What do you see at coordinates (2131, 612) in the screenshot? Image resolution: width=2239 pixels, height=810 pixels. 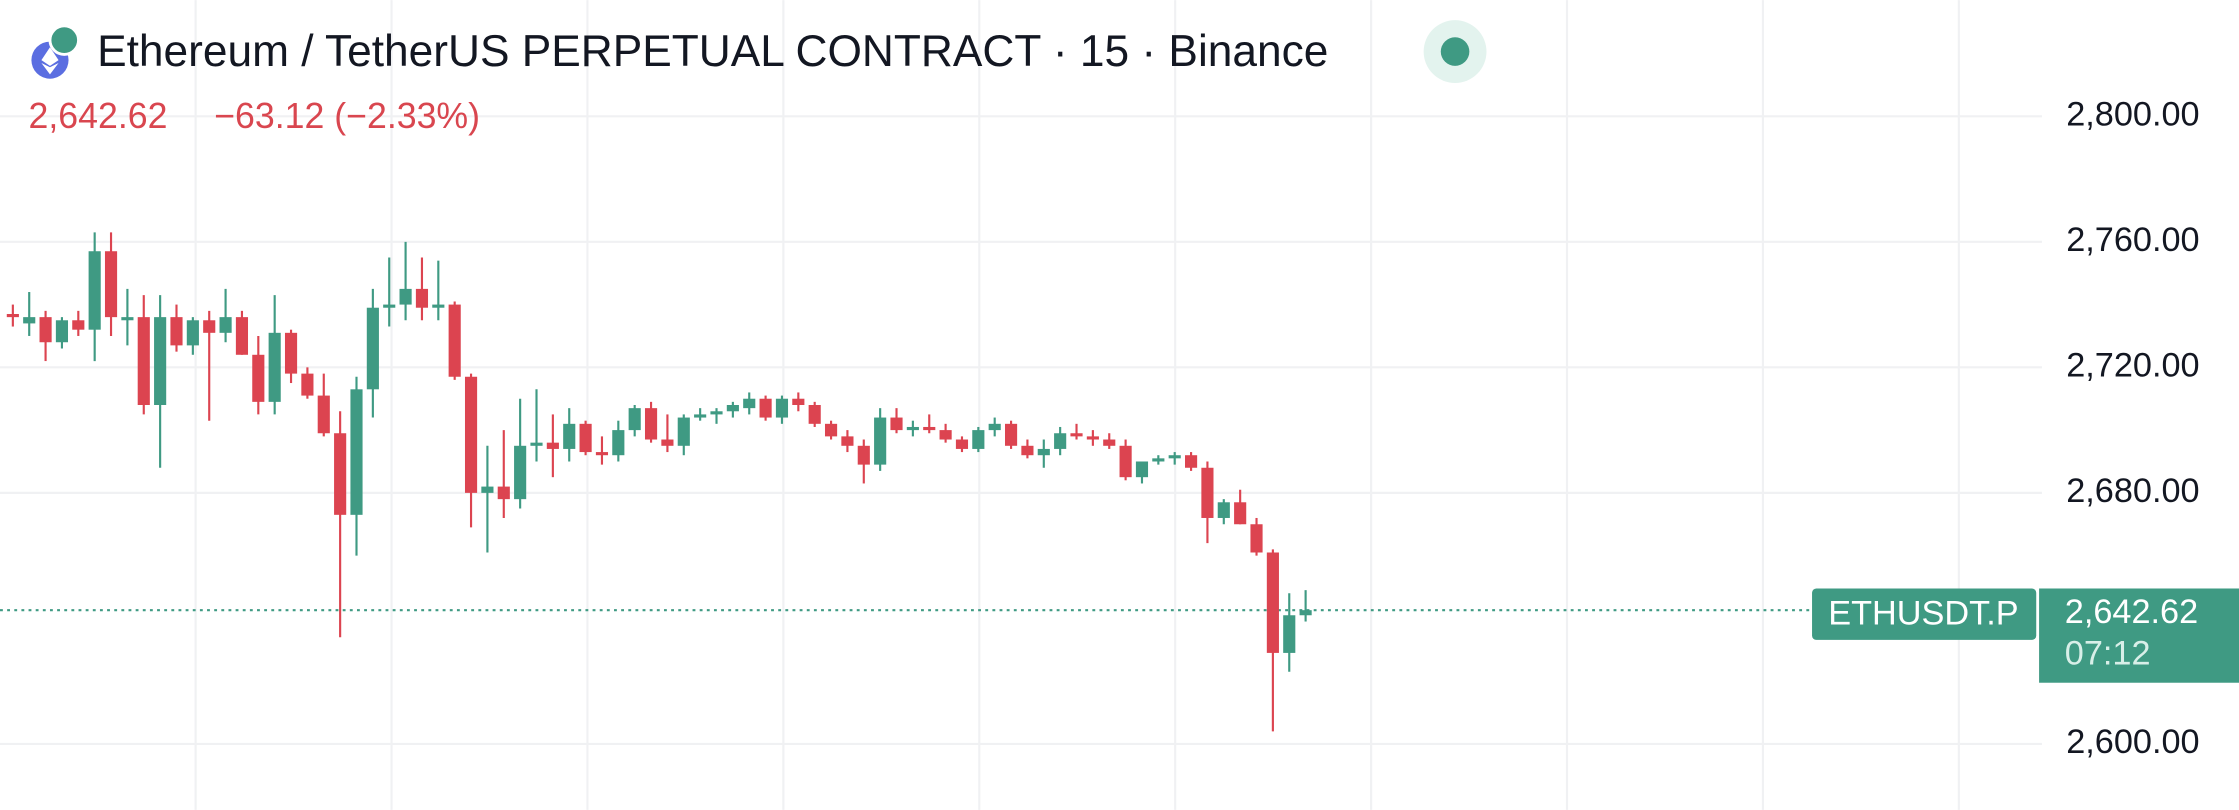 I see `price-tag-label: 2,642.62` at bounding box center [2131, 612].